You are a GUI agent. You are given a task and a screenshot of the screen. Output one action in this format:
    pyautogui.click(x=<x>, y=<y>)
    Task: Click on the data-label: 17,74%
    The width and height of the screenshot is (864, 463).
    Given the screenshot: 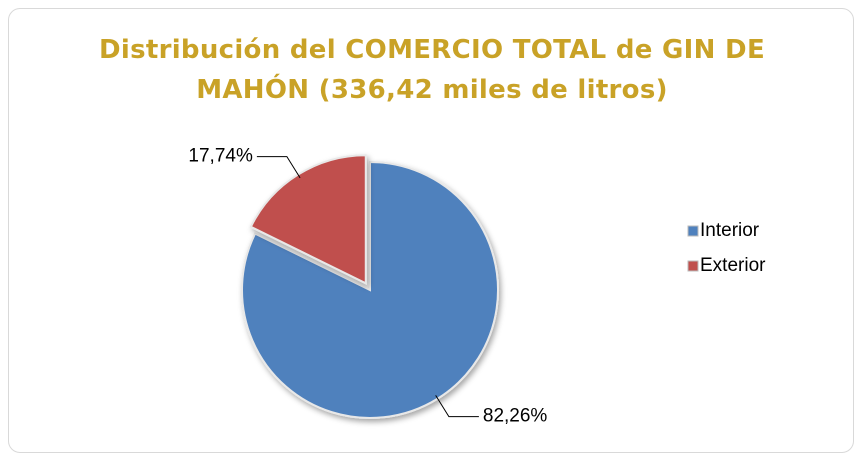 What is the action you would take?
    pyautogui.click(x=220, y=156)
    